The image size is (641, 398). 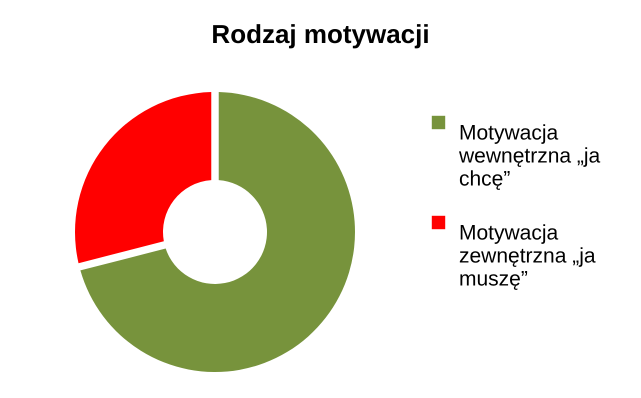 I want to click on legend-label: Motywacja wewnętrzna „ja chcę”, so click(x=529, y=156).